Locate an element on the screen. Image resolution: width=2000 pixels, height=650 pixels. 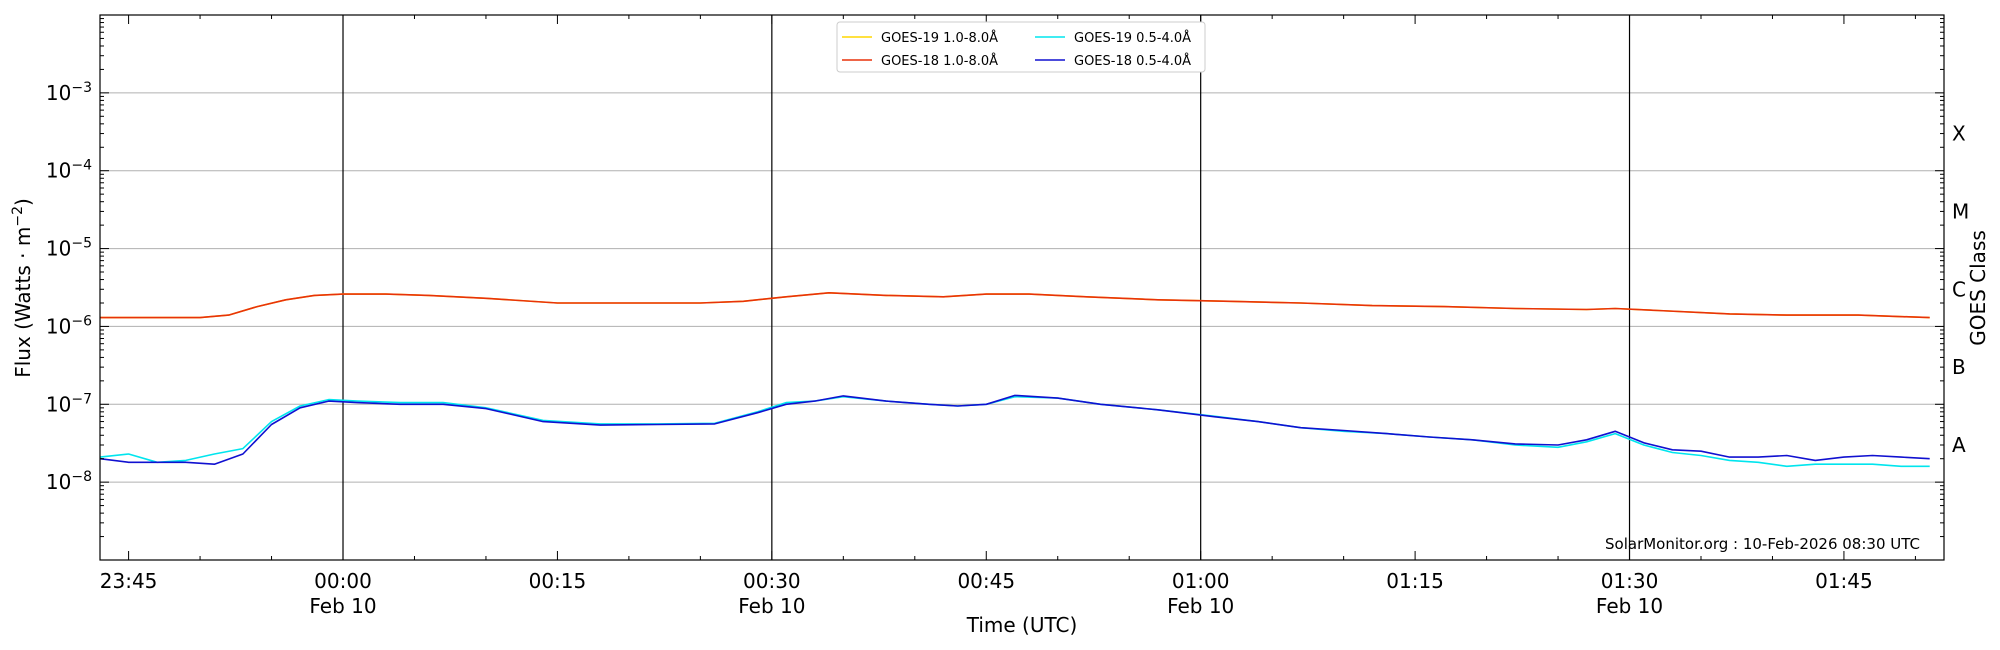
y-tick-label: 10⁻³ is located at coordinates (69, 92).